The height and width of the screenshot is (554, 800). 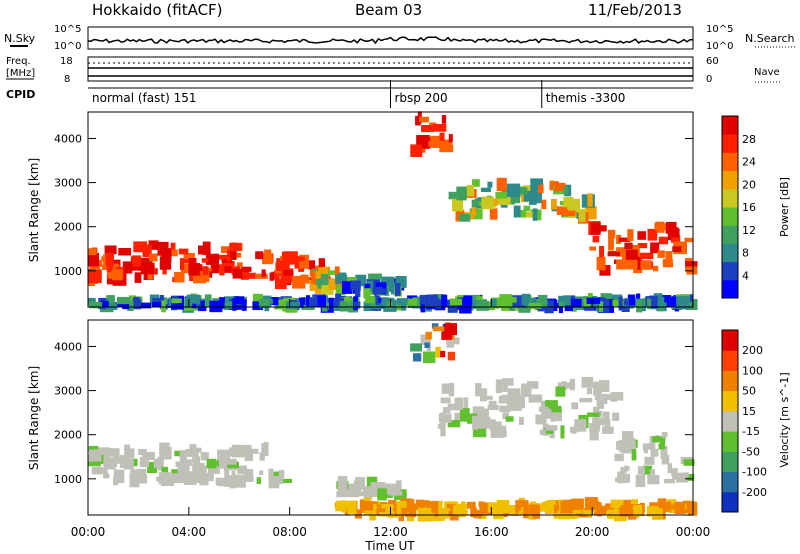 What do you see at coordinates (390, 532) in the screenshot?
I see `x-tick-label: 12:00` at bounding box center [390, 532].